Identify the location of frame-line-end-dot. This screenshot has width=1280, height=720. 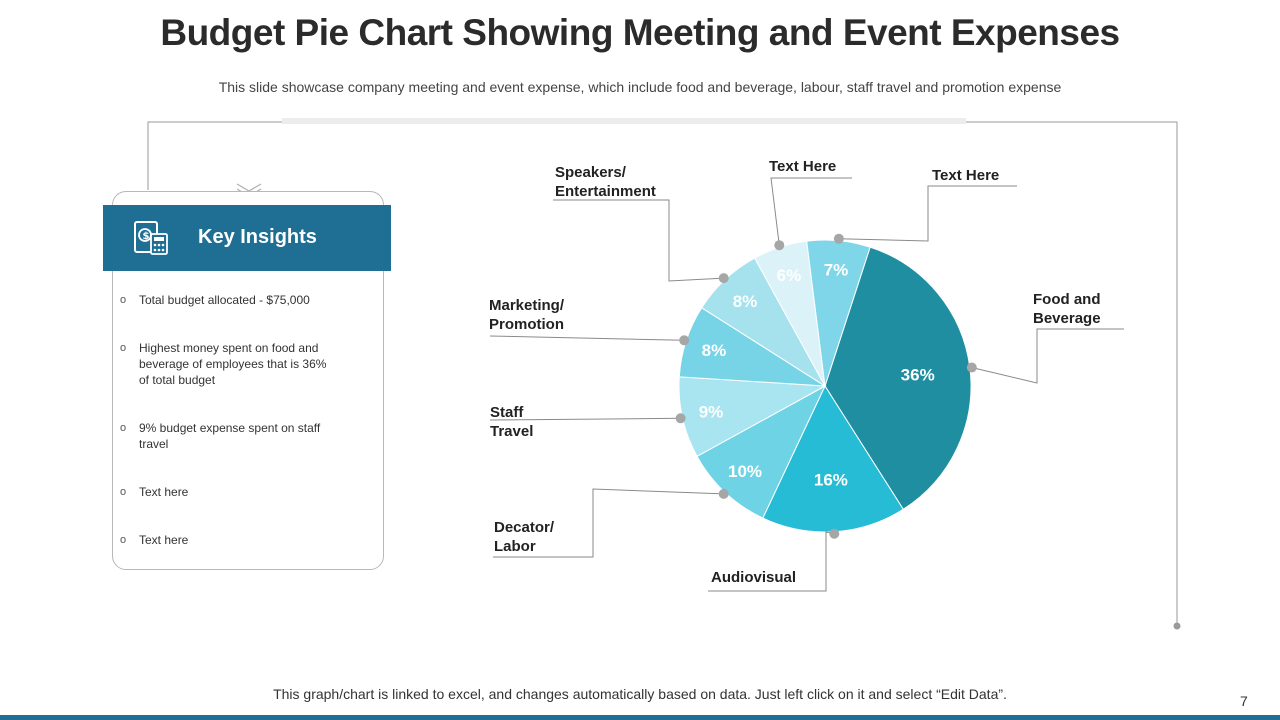
(1177, 626).